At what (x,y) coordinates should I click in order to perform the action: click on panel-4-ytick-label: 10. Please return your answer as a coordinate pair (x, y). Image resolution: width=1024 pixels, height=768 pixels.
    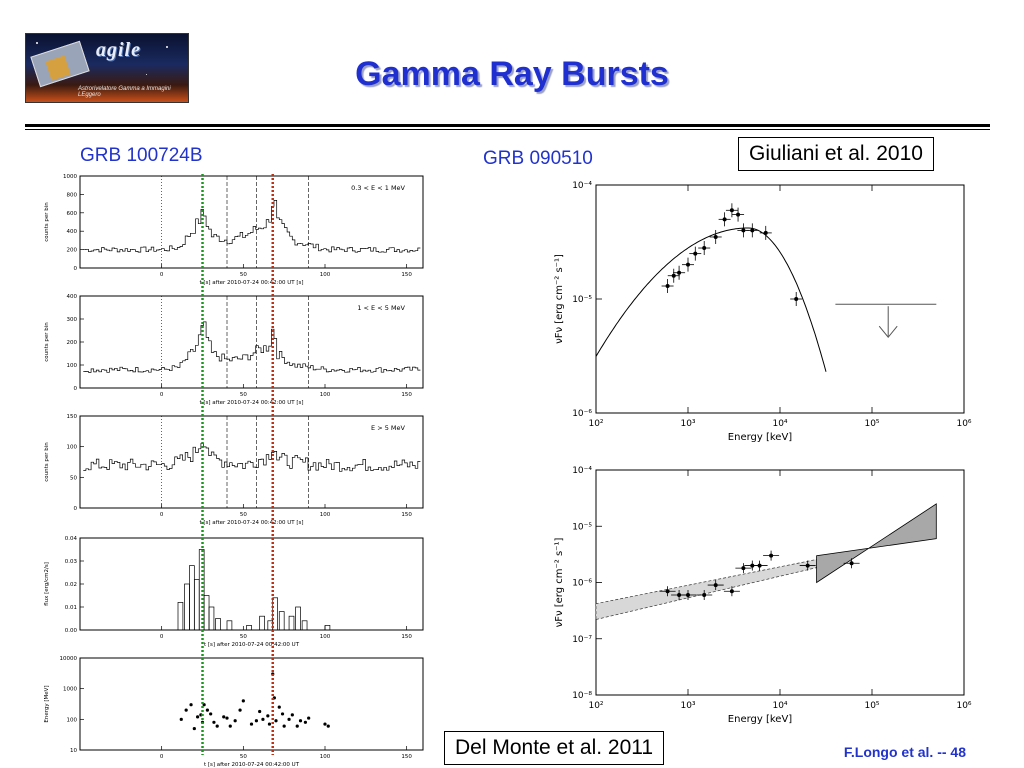
    Looking at the image, I should click on (73, 751).